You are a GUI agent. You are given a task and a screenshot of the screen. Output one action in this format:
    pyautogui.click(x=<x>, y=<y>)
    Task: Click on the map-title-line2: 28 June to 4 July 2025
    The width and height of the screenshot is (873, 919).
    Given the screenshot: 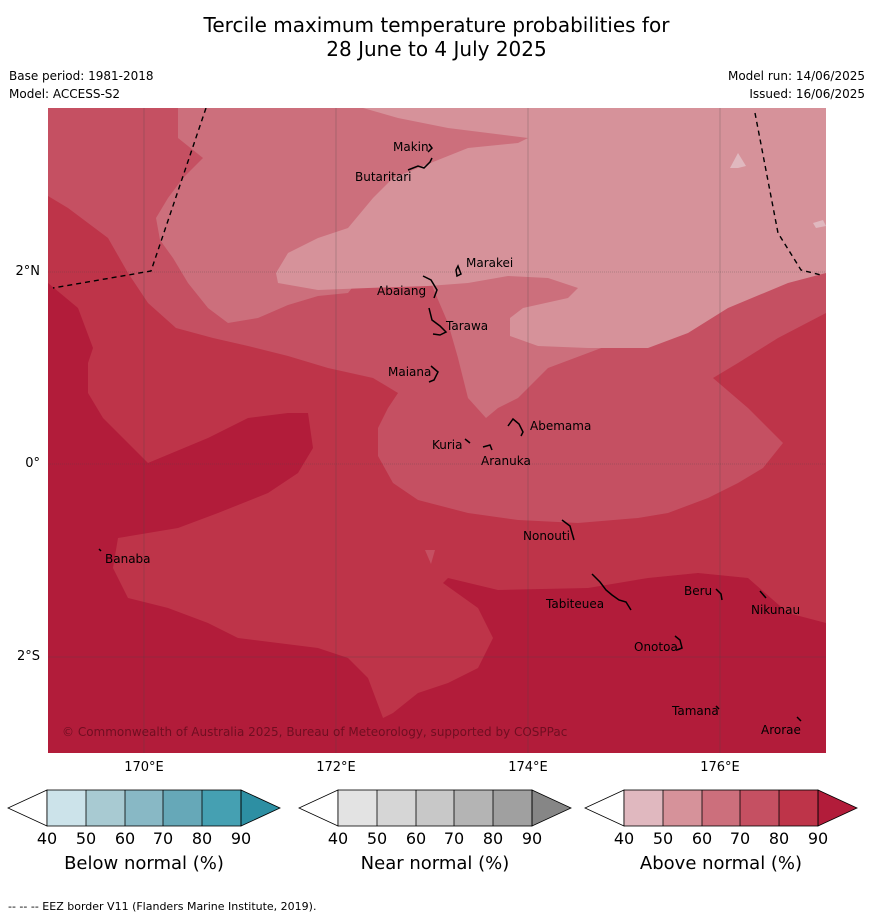 What is the action you would take?
    pyautogui.click(x=436, y=49)
    